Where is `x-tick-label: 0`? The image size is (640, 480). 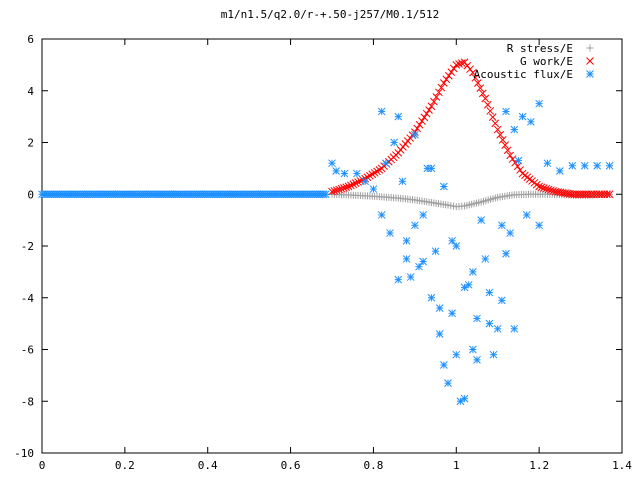
x-tick-label: 0 is located at coordinates (42, 465).